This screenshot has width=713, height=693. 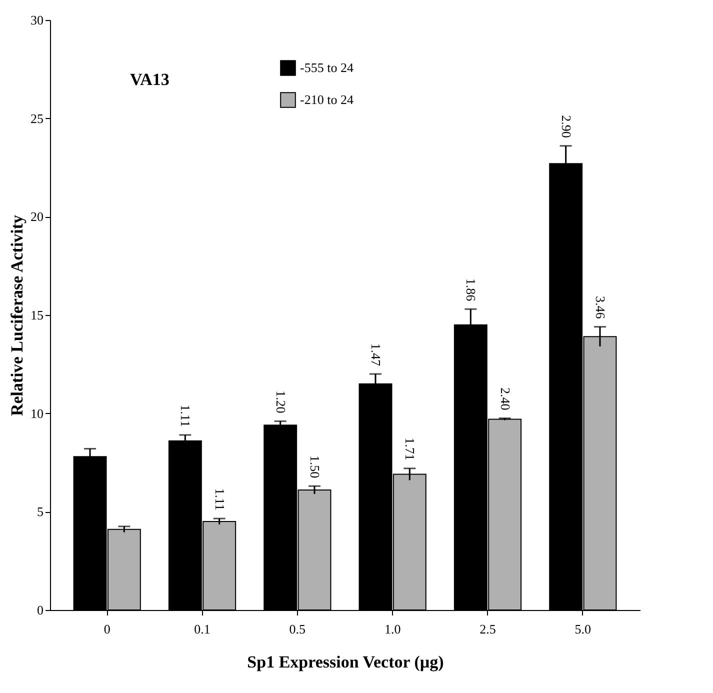 I want to click on annotation: 2.40, so click(x=505, y=399).